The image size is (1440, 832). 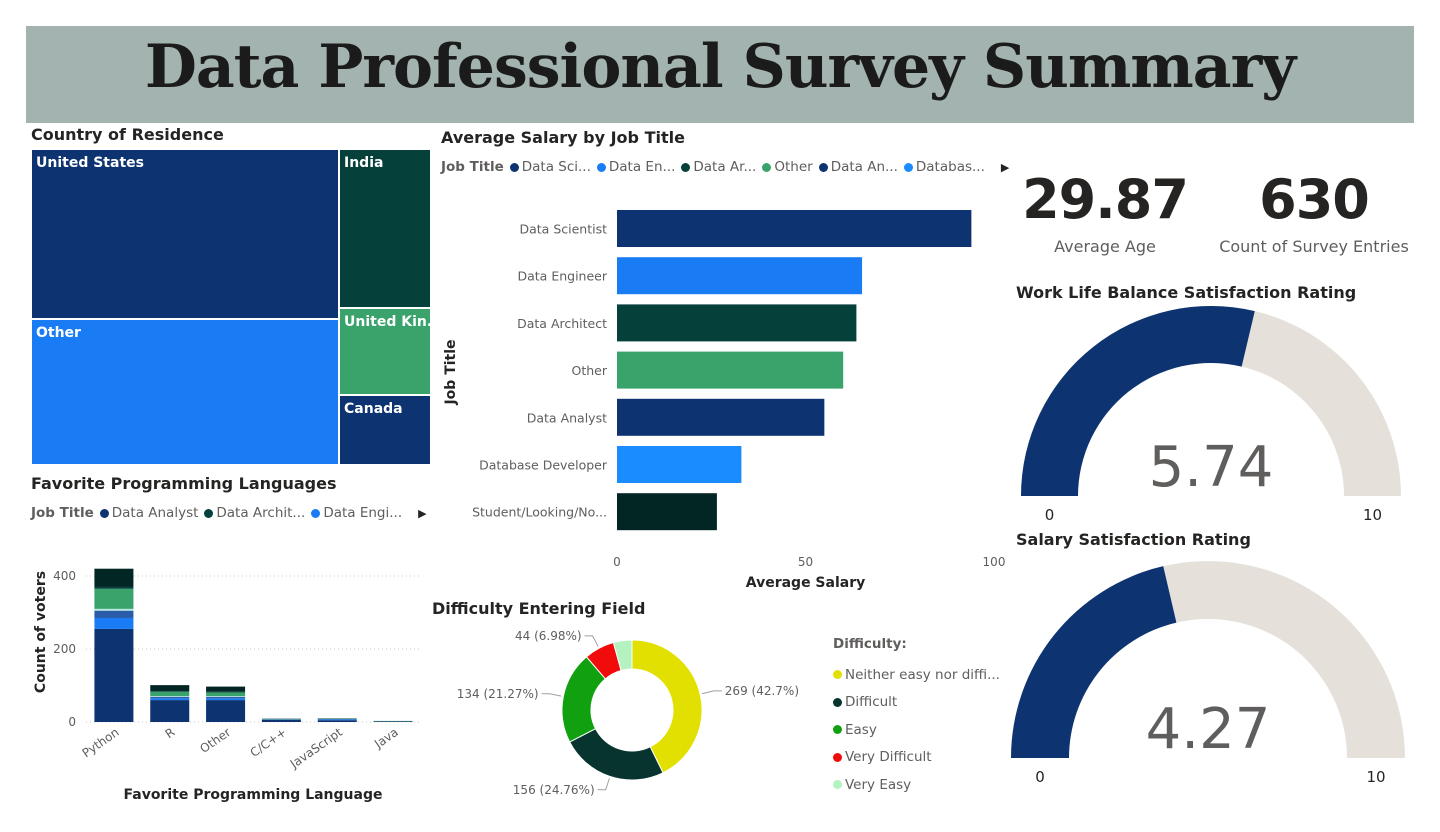 I want to click on treemap-cell-canada: Canada, so click(x=385, y=430).